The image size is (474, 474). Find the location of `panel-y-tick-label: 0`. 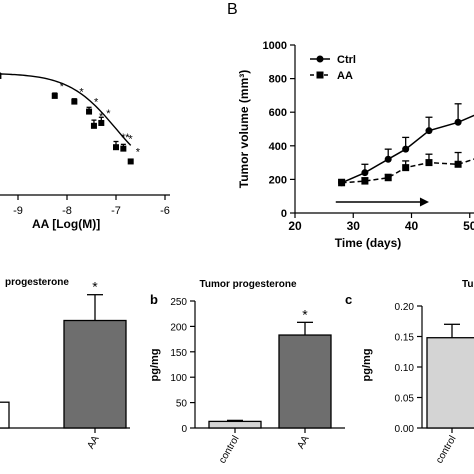

panel-y-tick-label: 0 is located at coordinates (184, 429).